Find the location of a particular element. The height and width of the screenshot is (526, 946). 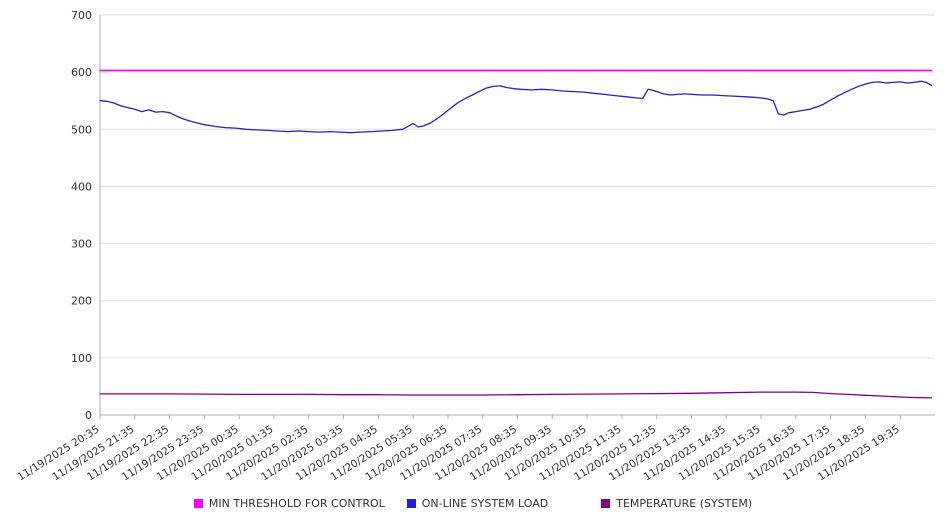

y-axis-tick-label: 500 is located at coordinates (81, 129).